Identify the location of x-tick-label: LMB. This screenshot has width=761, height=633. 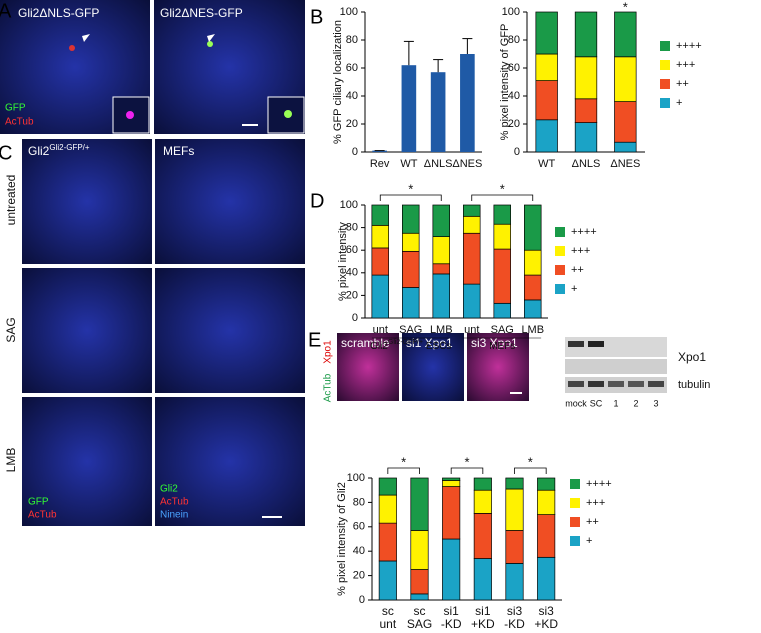
(441, 330).